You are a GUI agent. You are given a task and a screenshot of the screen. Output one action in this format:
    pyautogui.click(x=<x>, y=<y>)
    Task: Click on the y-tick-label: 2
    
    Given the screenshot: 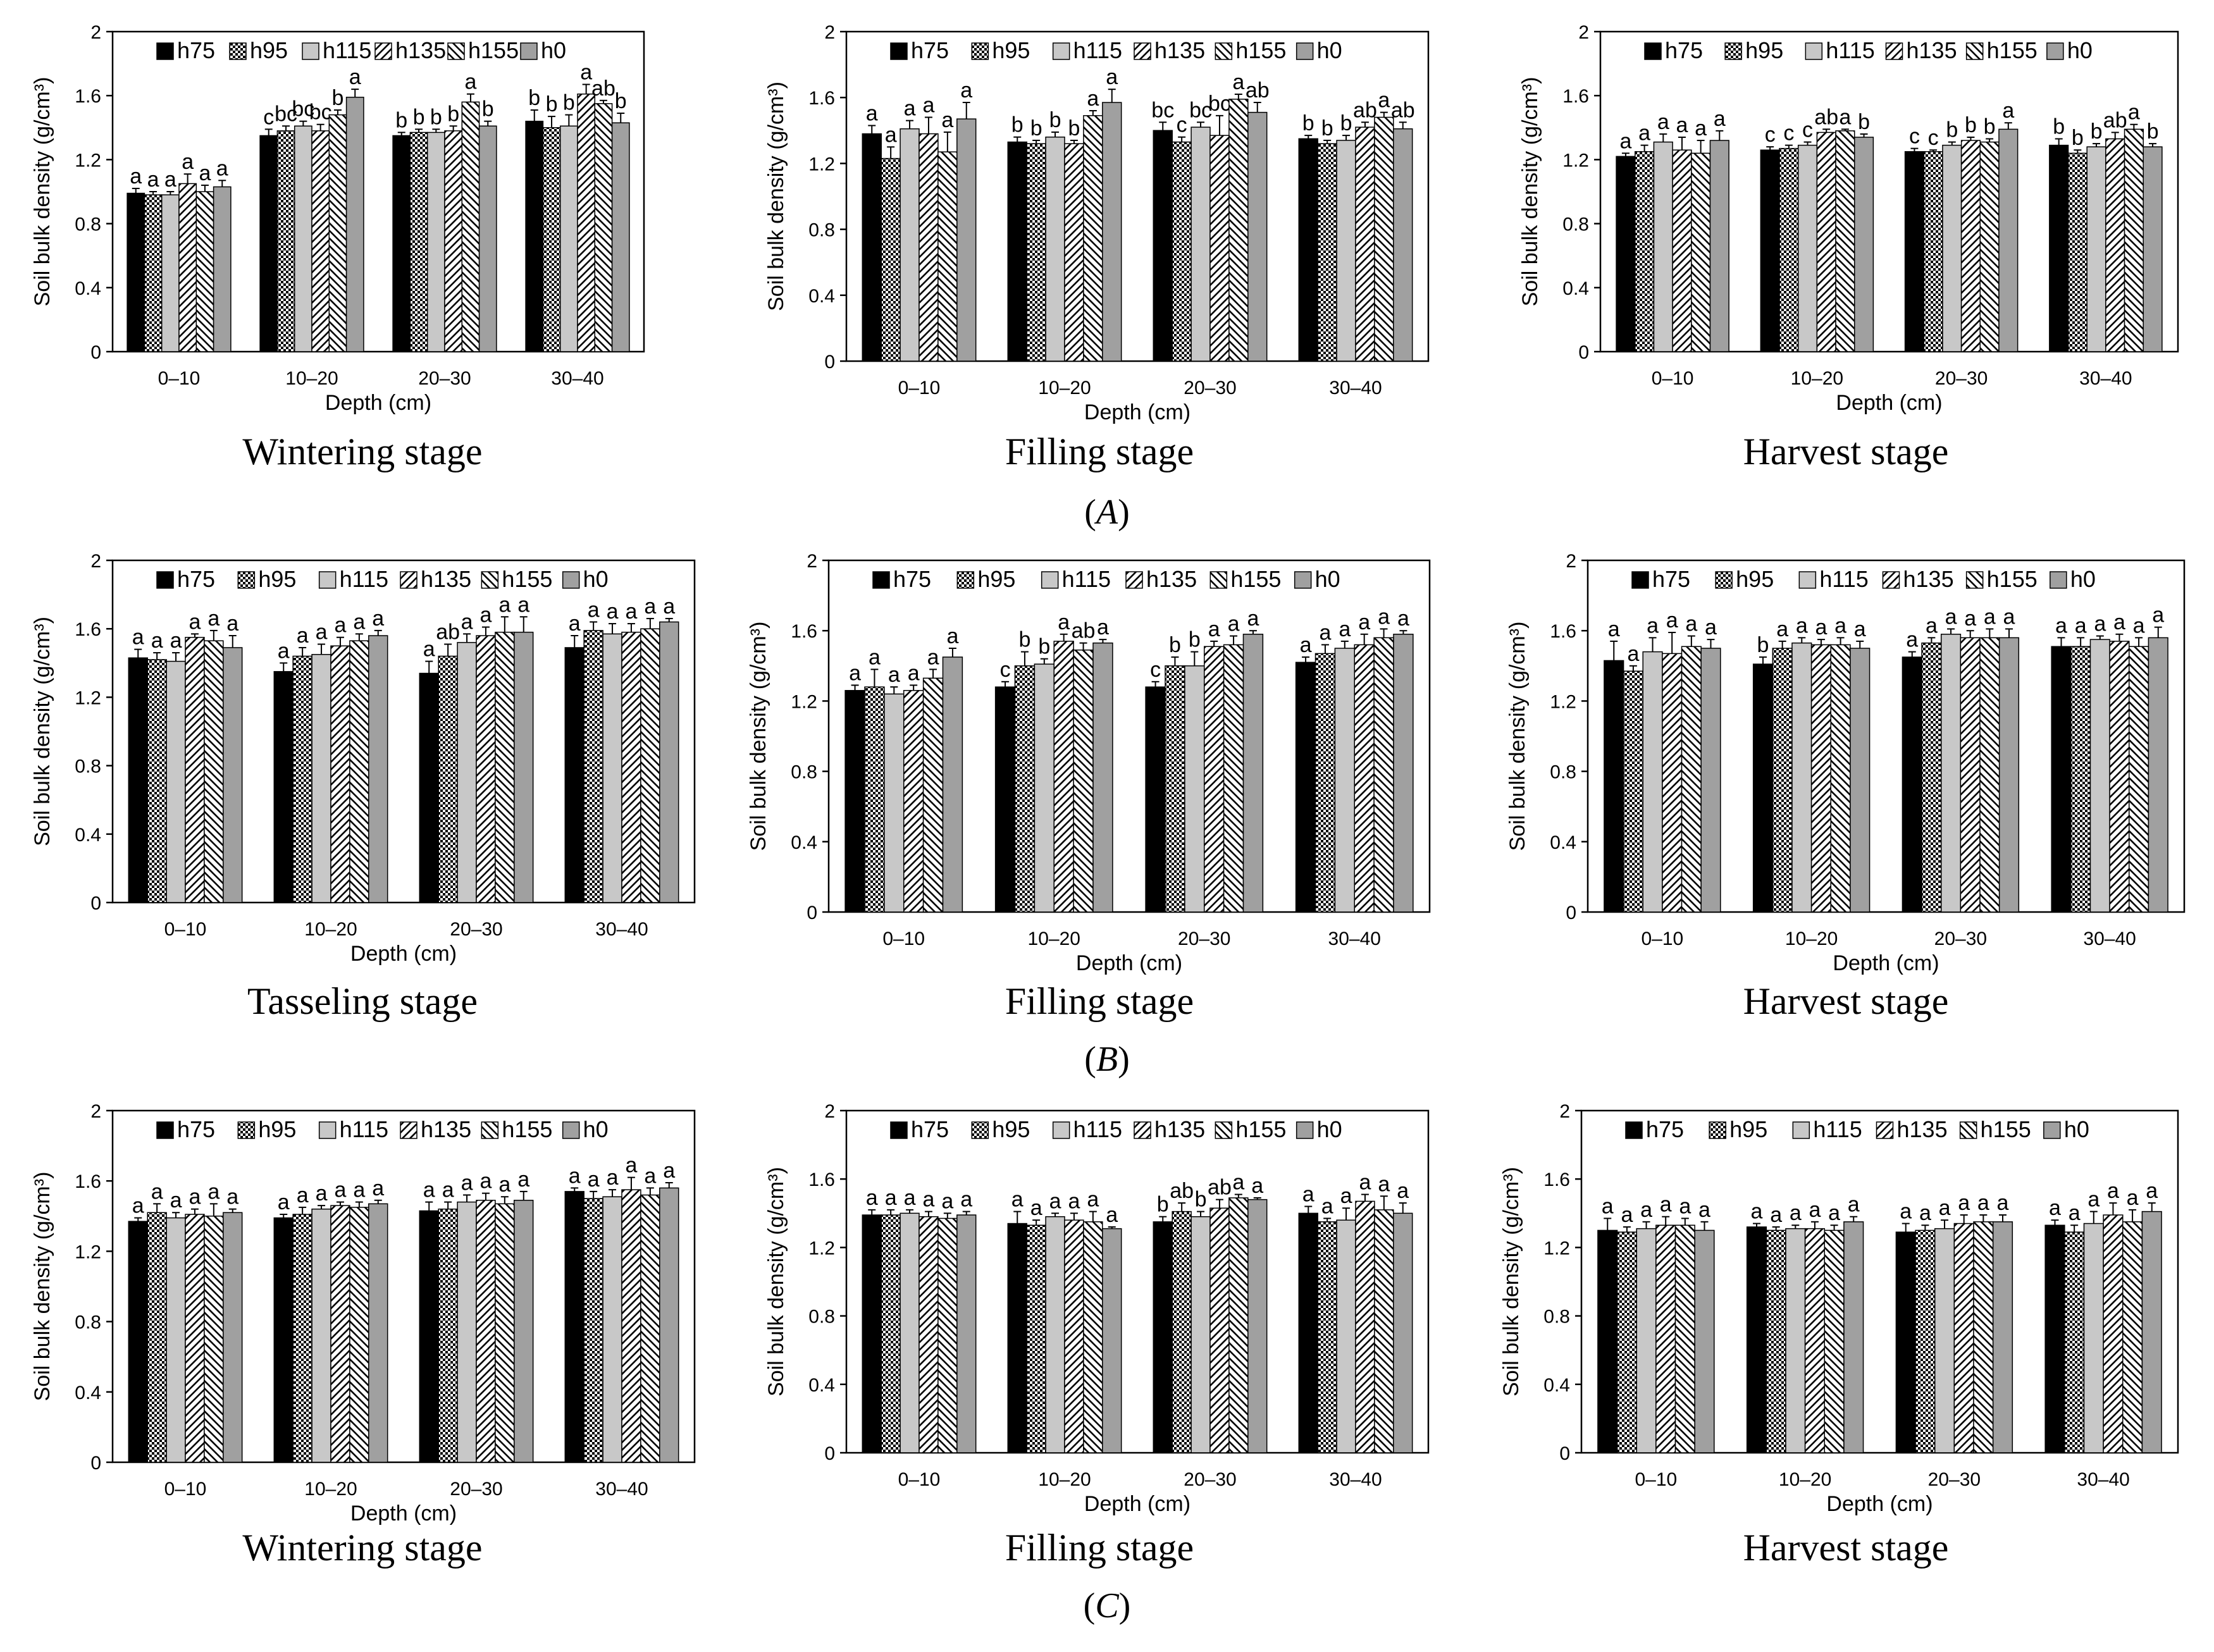 What is the action you would take?
    pyautogui.click(x=812, y=561)
    